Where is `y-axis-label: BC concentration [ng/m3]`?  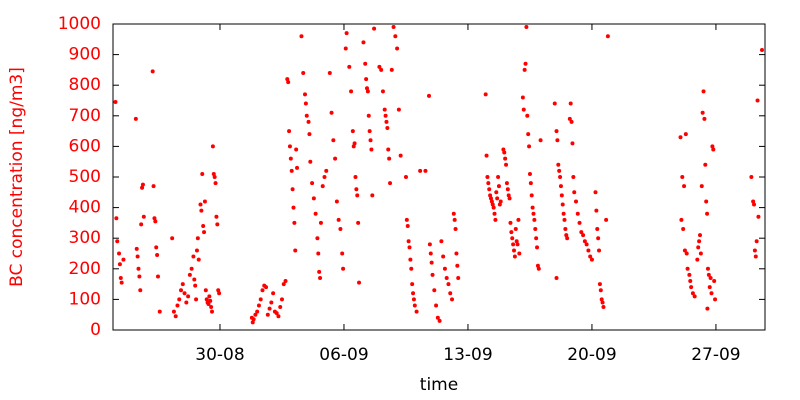
y-axis-label: BC concentration [ng/m3] is located at coordinates (17, 177).